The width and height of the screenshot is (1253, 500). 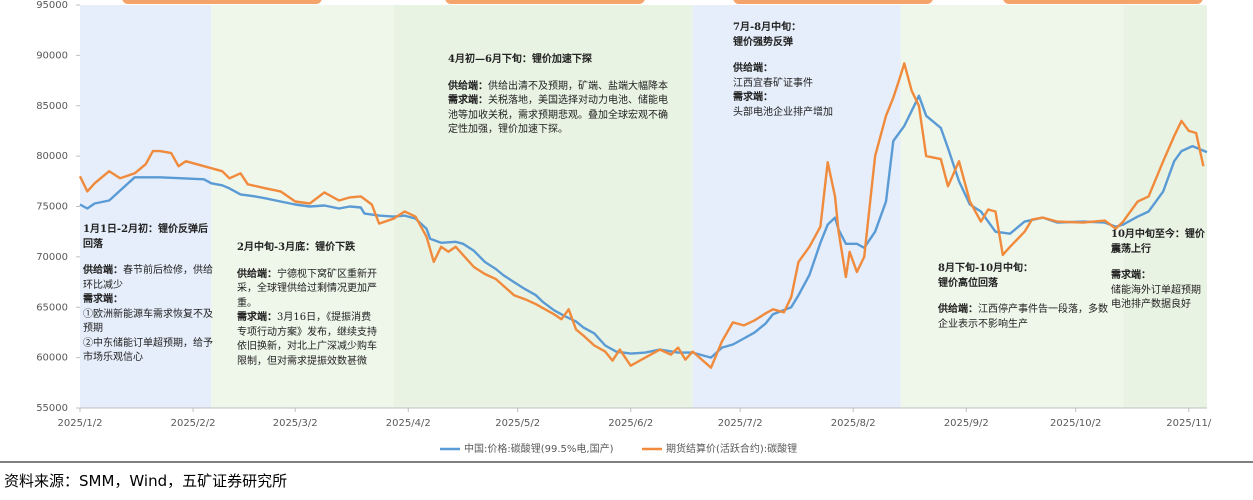 I want to click on annotation-text: 储能海外订单超预期, so click(x=1156, y=290).